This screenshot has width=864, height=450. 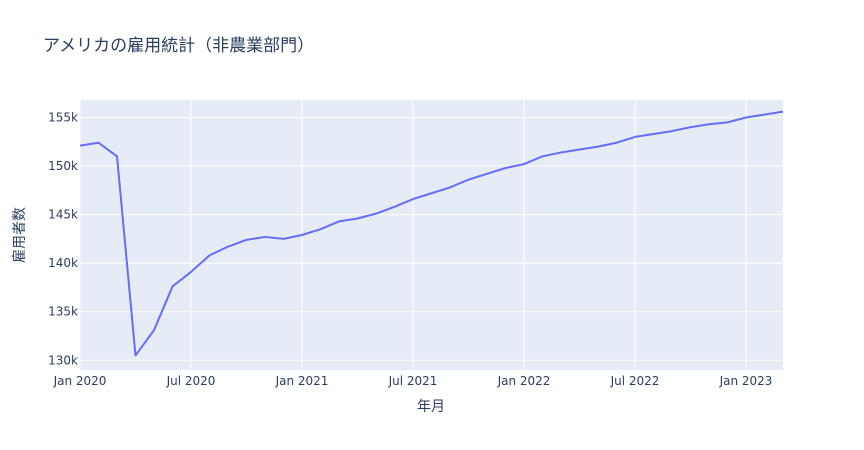 I want to click on y-tick-labels: 130k 135k 140k 145k 150k 155k, so click(x=63, y=238).